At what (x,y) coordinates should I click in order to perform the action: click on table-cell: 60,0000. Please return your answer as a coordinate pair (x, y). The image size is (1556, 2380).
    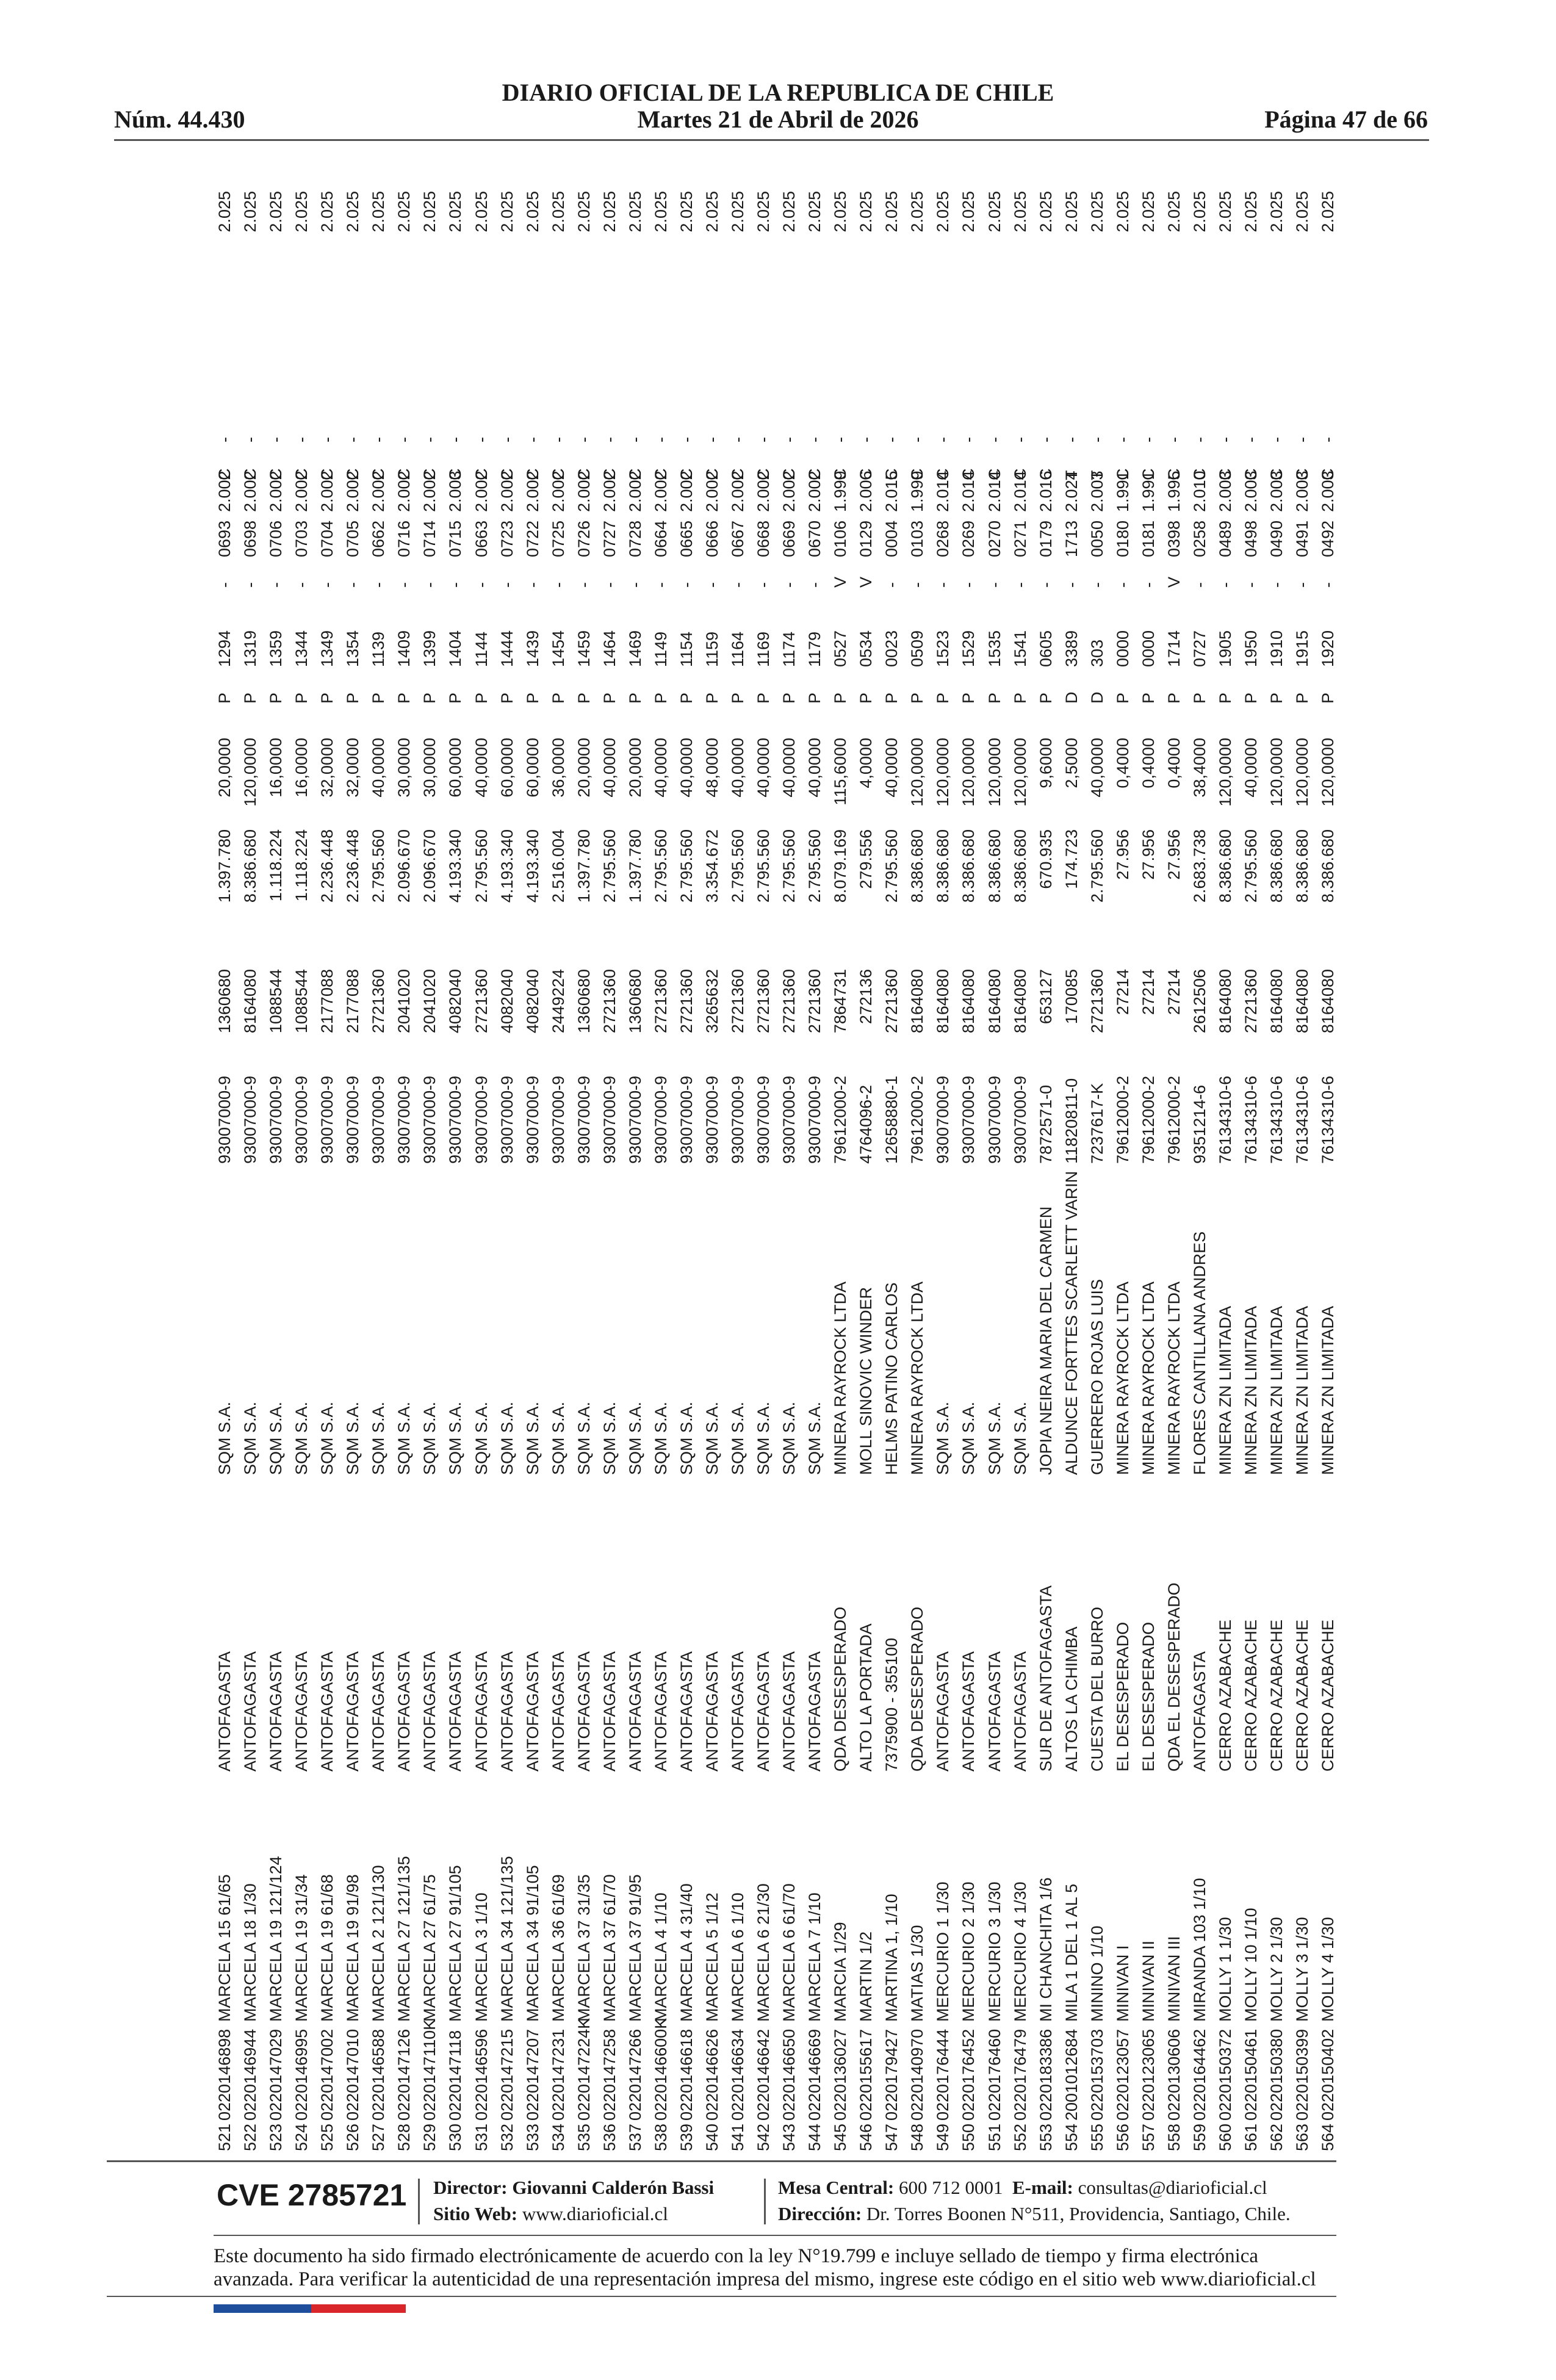
    Looking at the image, I should click on (532, 768).